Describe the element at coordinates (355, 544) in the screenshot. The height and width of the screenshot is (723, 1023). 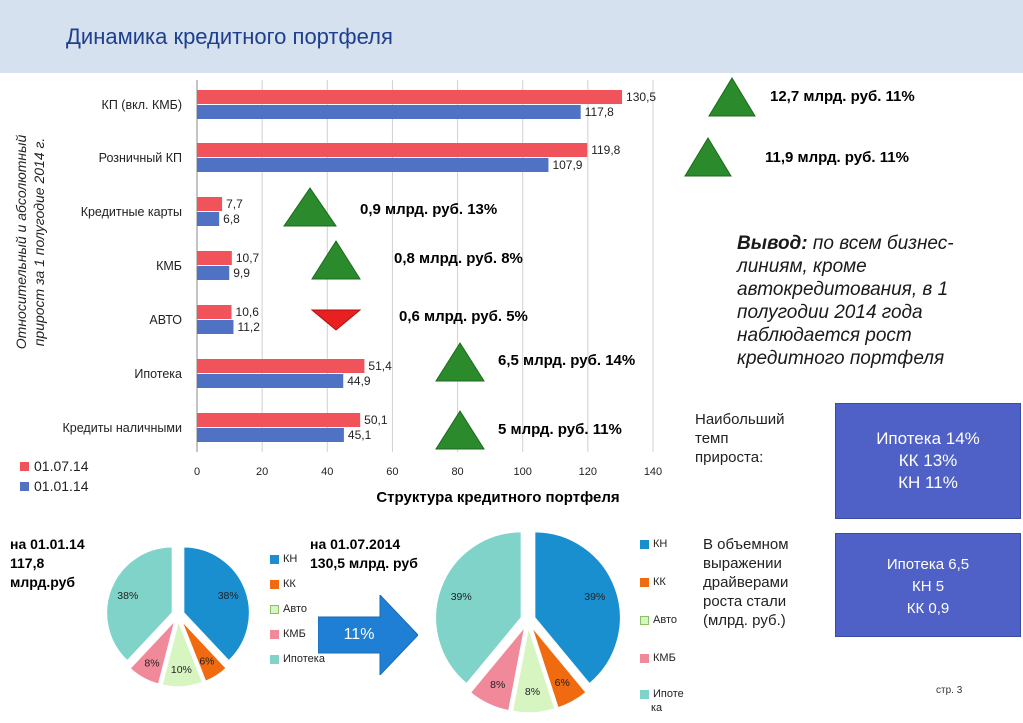
I see `pie2-title-line: на 01.07.2014` at that location.